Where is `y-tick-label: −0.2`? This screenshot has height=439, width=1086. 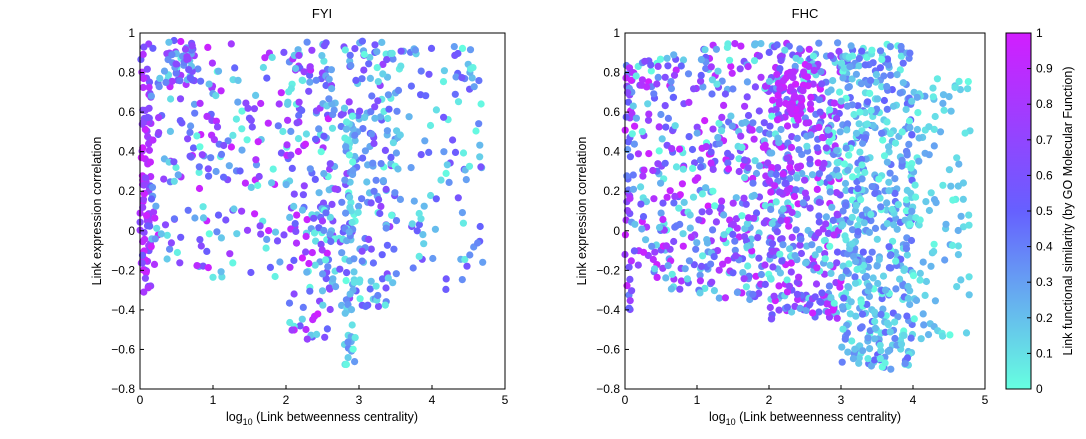 y-tick-label: −0.2 is located at coordinates (123, 270).